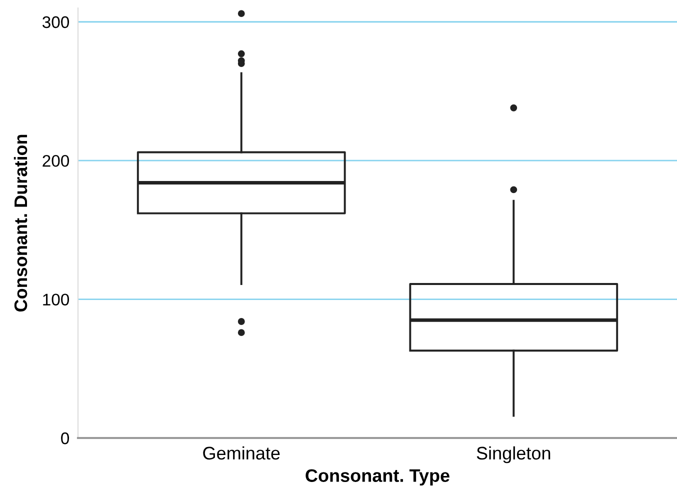 The height and width of the screenshot is (495, 677). I want to click on y-axis-title: Consonant. Duration, so click(21, 223).